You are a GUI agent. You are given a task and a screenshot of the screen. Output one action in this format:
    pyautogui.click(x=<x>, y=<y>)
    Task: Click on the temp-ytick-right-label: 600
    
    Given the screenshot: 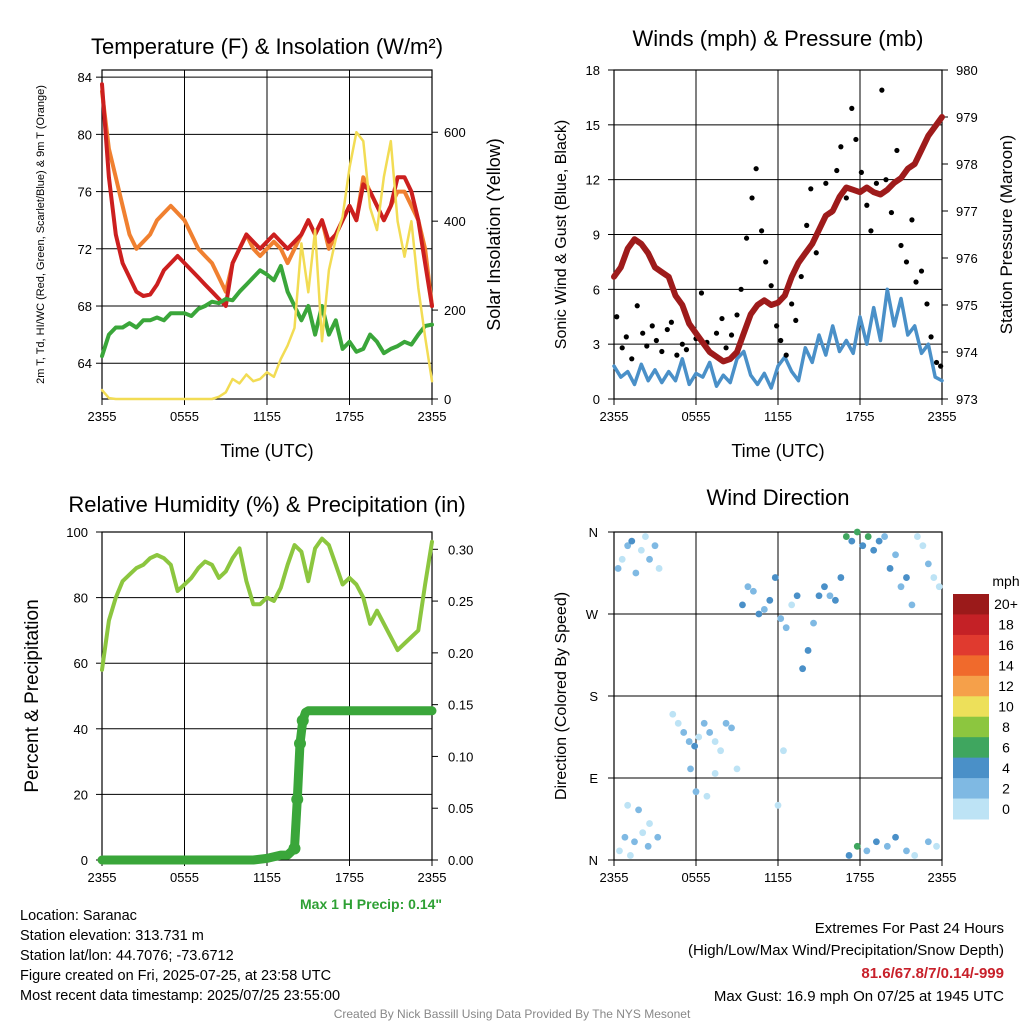 What is the action you would take?
    pyautogui.click(x=455, y=132)
    